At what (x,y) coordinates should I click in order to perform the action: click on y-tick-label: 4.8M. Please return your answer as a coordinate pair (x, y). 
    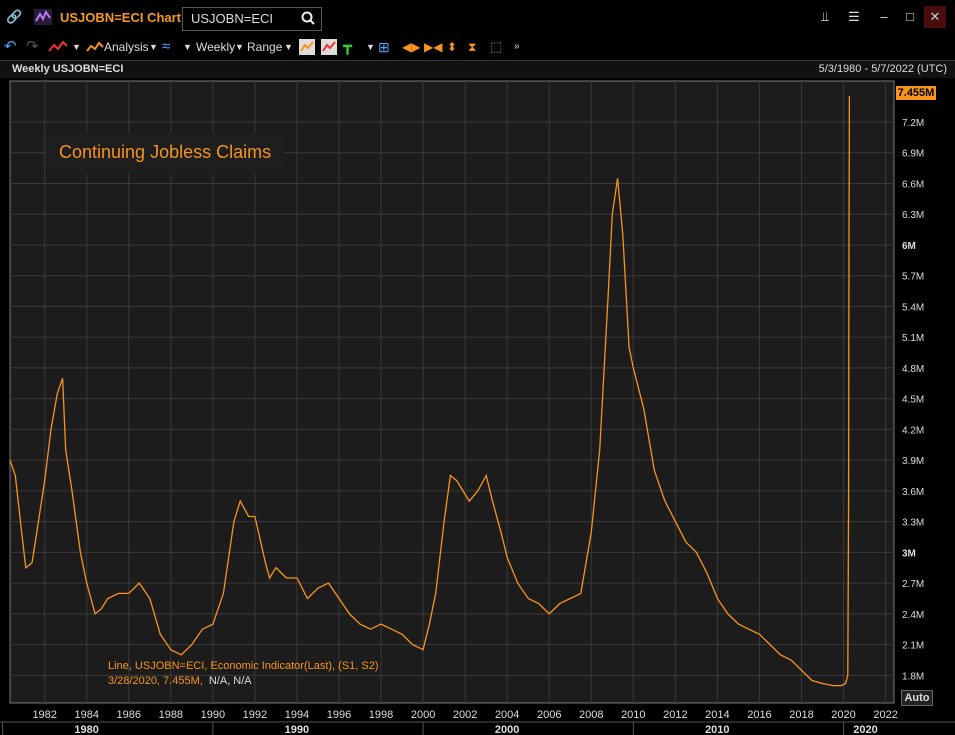
    Looking at the image, I should click on (913, 369).